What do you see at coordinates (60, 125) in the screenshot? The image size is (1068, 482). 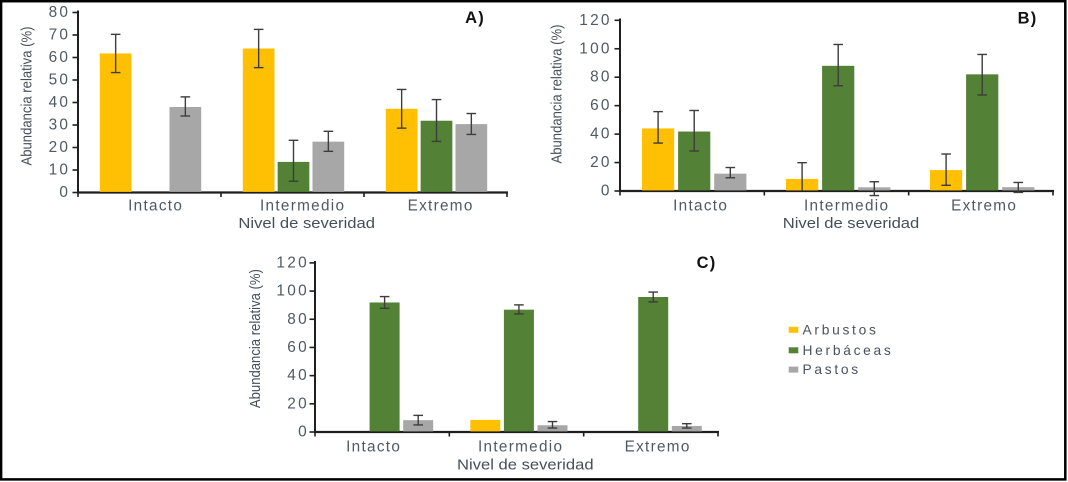 I see `svg-text: 30` at bounding box center [60, 125].